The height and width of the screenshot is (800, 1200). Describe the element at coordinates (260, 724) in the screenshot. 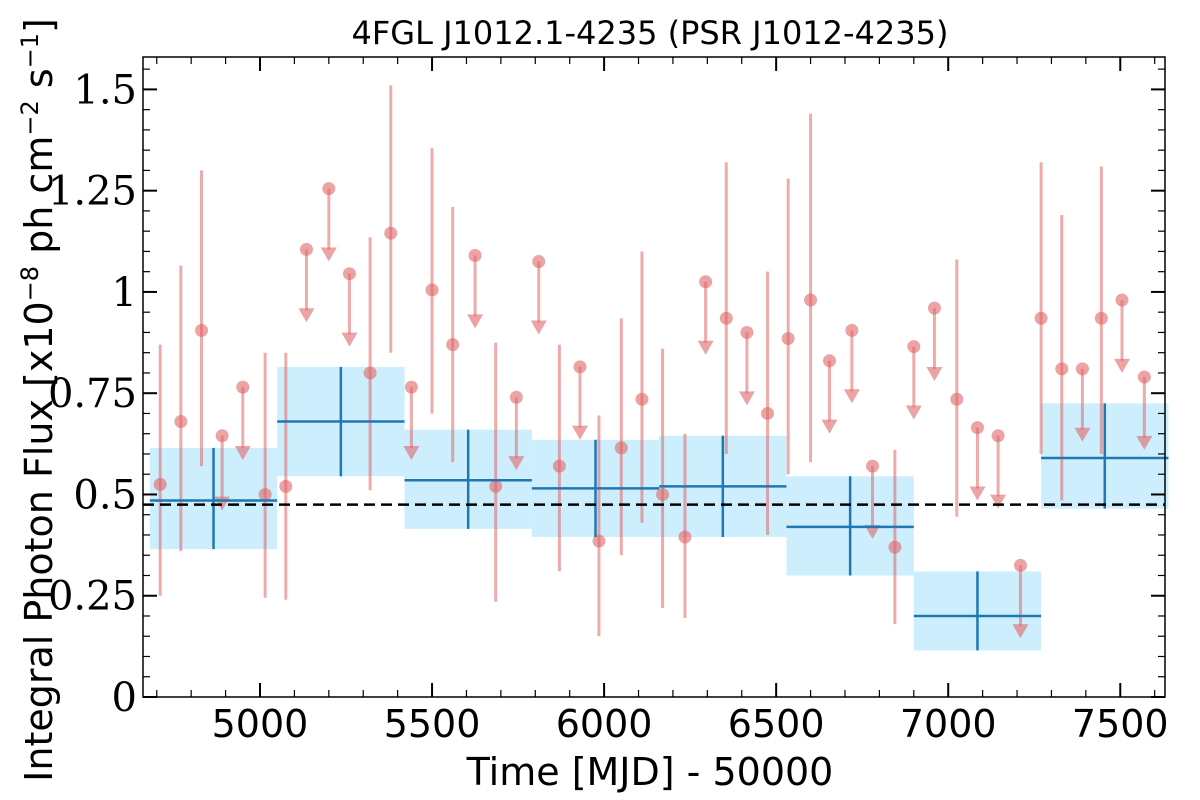

I see `x-tick-label: 5000` at that location.